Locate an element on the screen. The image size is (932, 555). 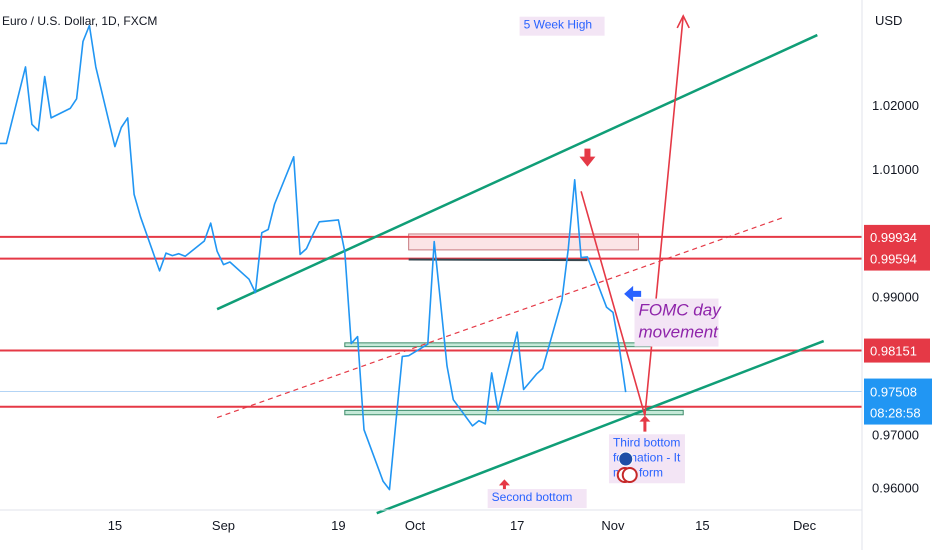
x-tick-label-4: 17 is located at coordinates (517, 525).